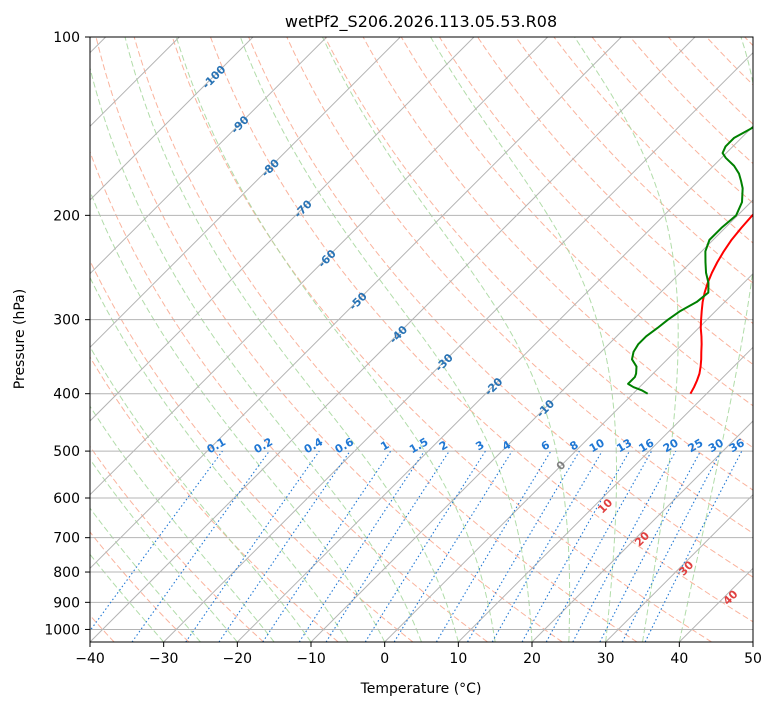  Describe the element at coordinates (731, 597) in the screenshot. I see `moist-adiabat-label: 40` at that location.